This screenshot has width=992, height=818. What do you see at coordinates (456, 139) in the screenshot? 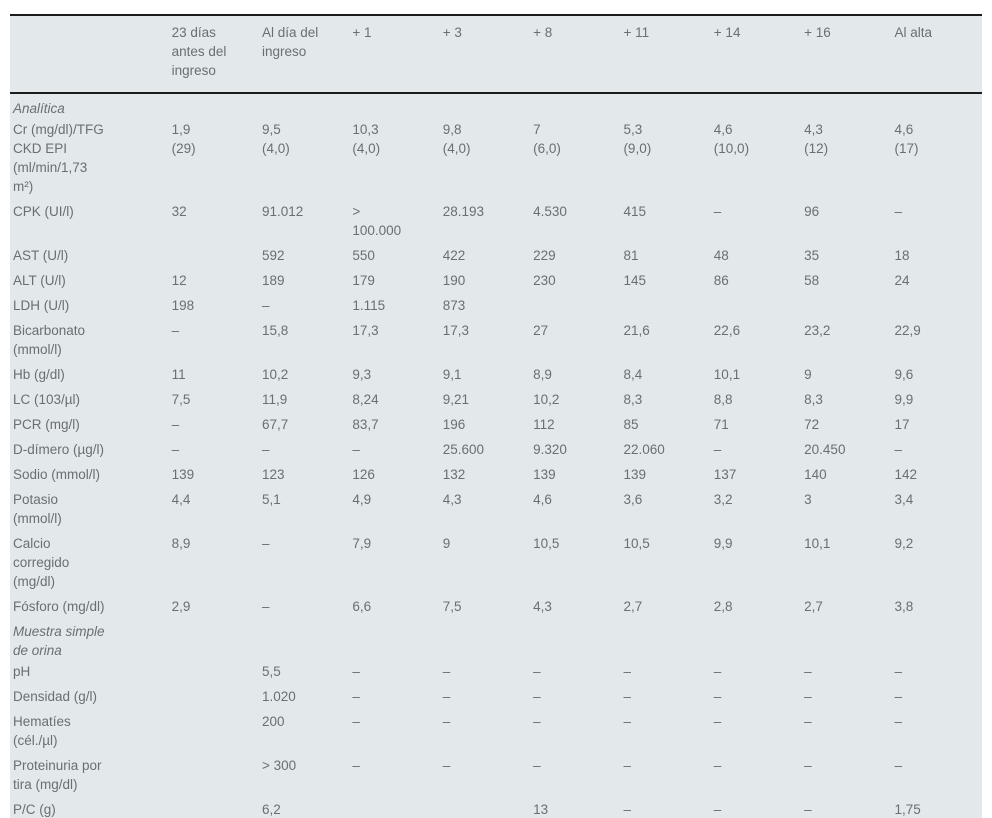
I see `cell: 9,8 (4,0)` at bounding box center [456, 139].